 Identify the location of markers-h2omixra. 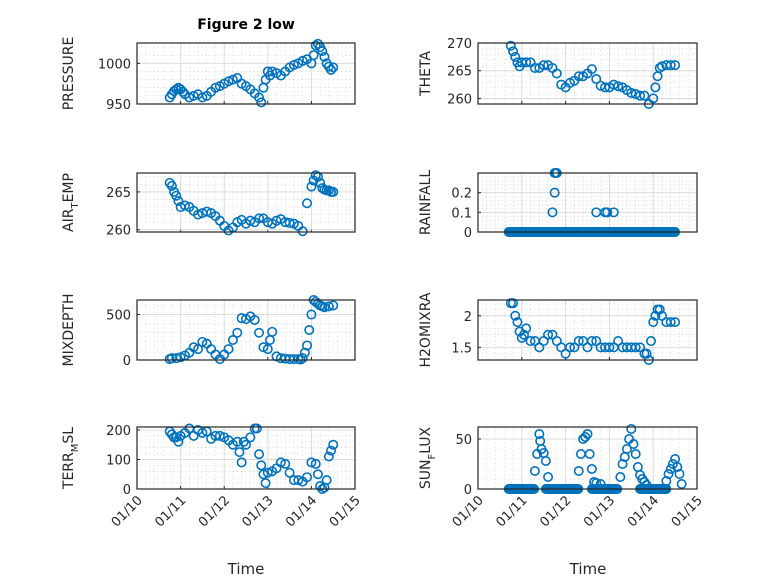
(593, 331).